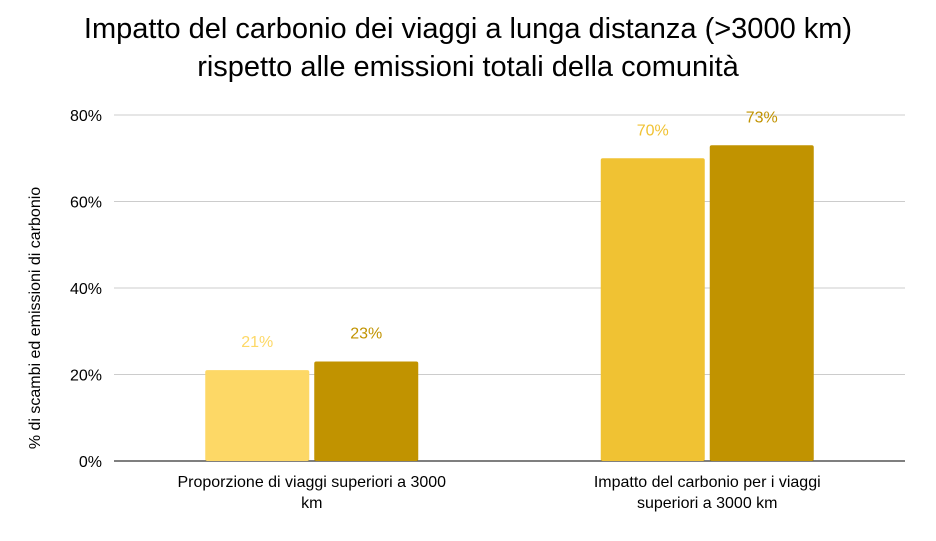  What do you see at coordinates (311, 482) in the screenshot?
I see `x-tick-label: Proporzione di viaggi superiori a 3000` at bounding box center [311, 482].